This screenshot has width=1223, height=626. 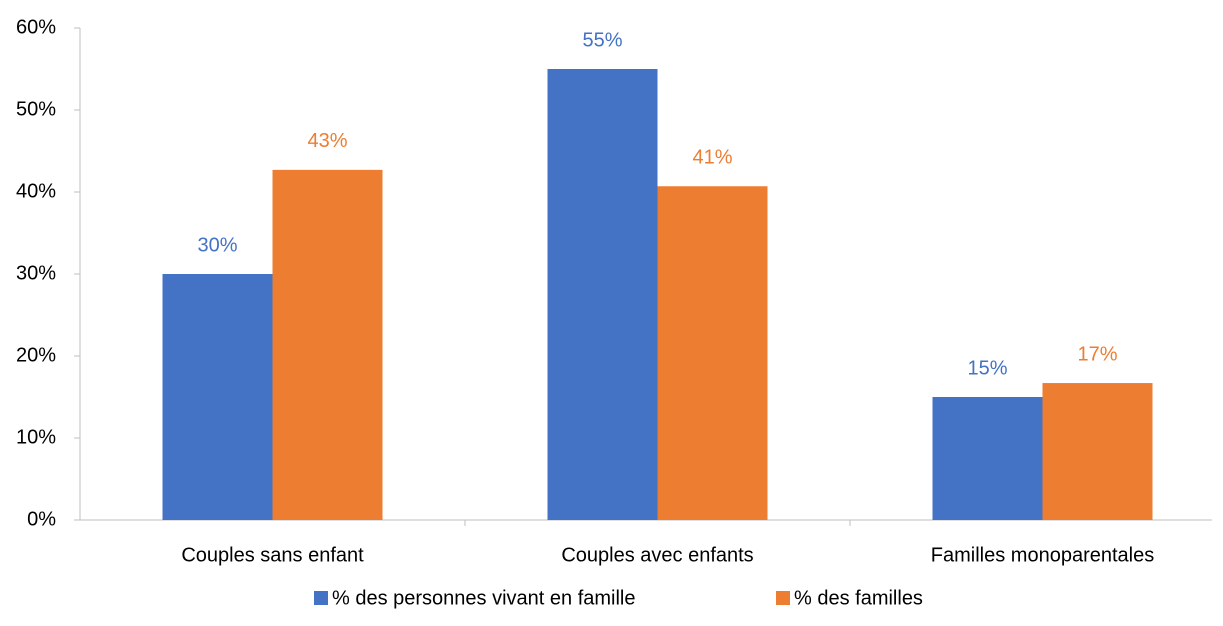 What do you see at coordinates (484, 598) in the screenshot?
I see `legend-label: % des personnes vivant en famille` at bounding box center [484, 598].